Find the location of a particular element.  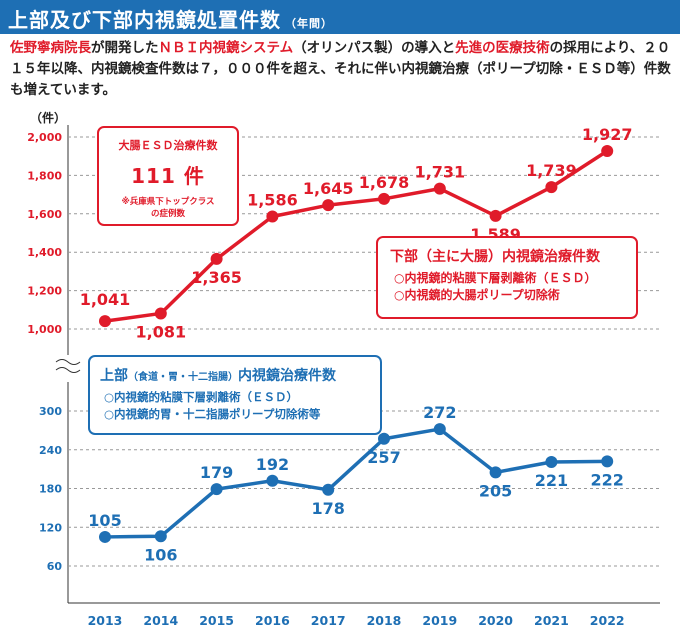

data-label: 222 is located at coordinates (606, 479).